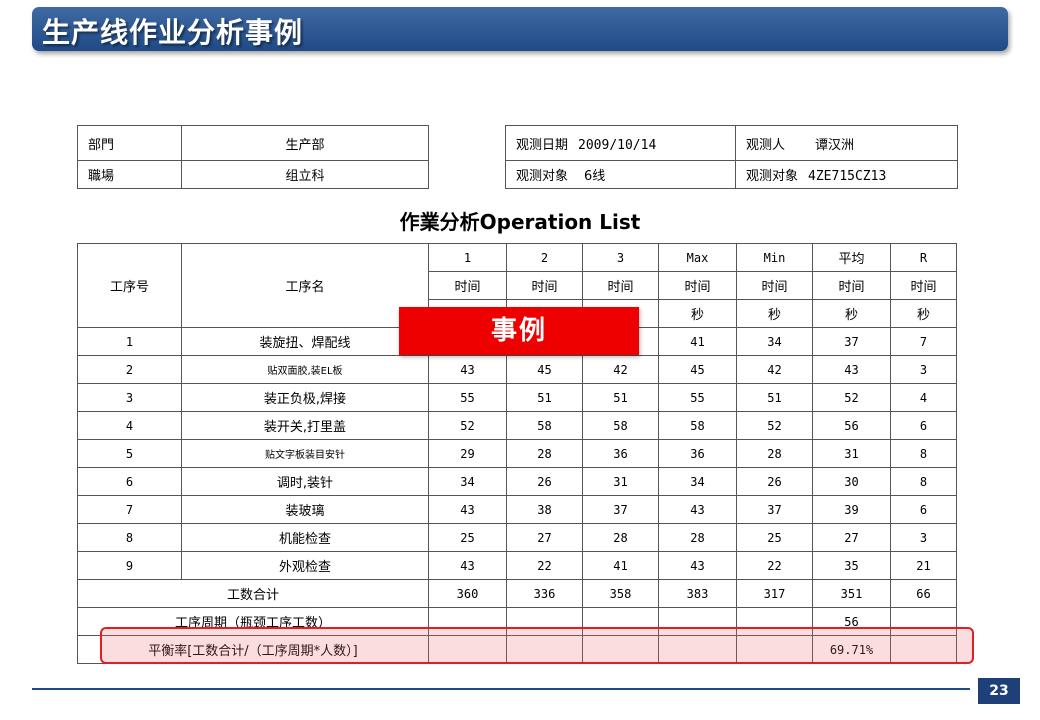 The image size is (1040, 720). I want to click on cell-op-value: 29, so click(467, 453).